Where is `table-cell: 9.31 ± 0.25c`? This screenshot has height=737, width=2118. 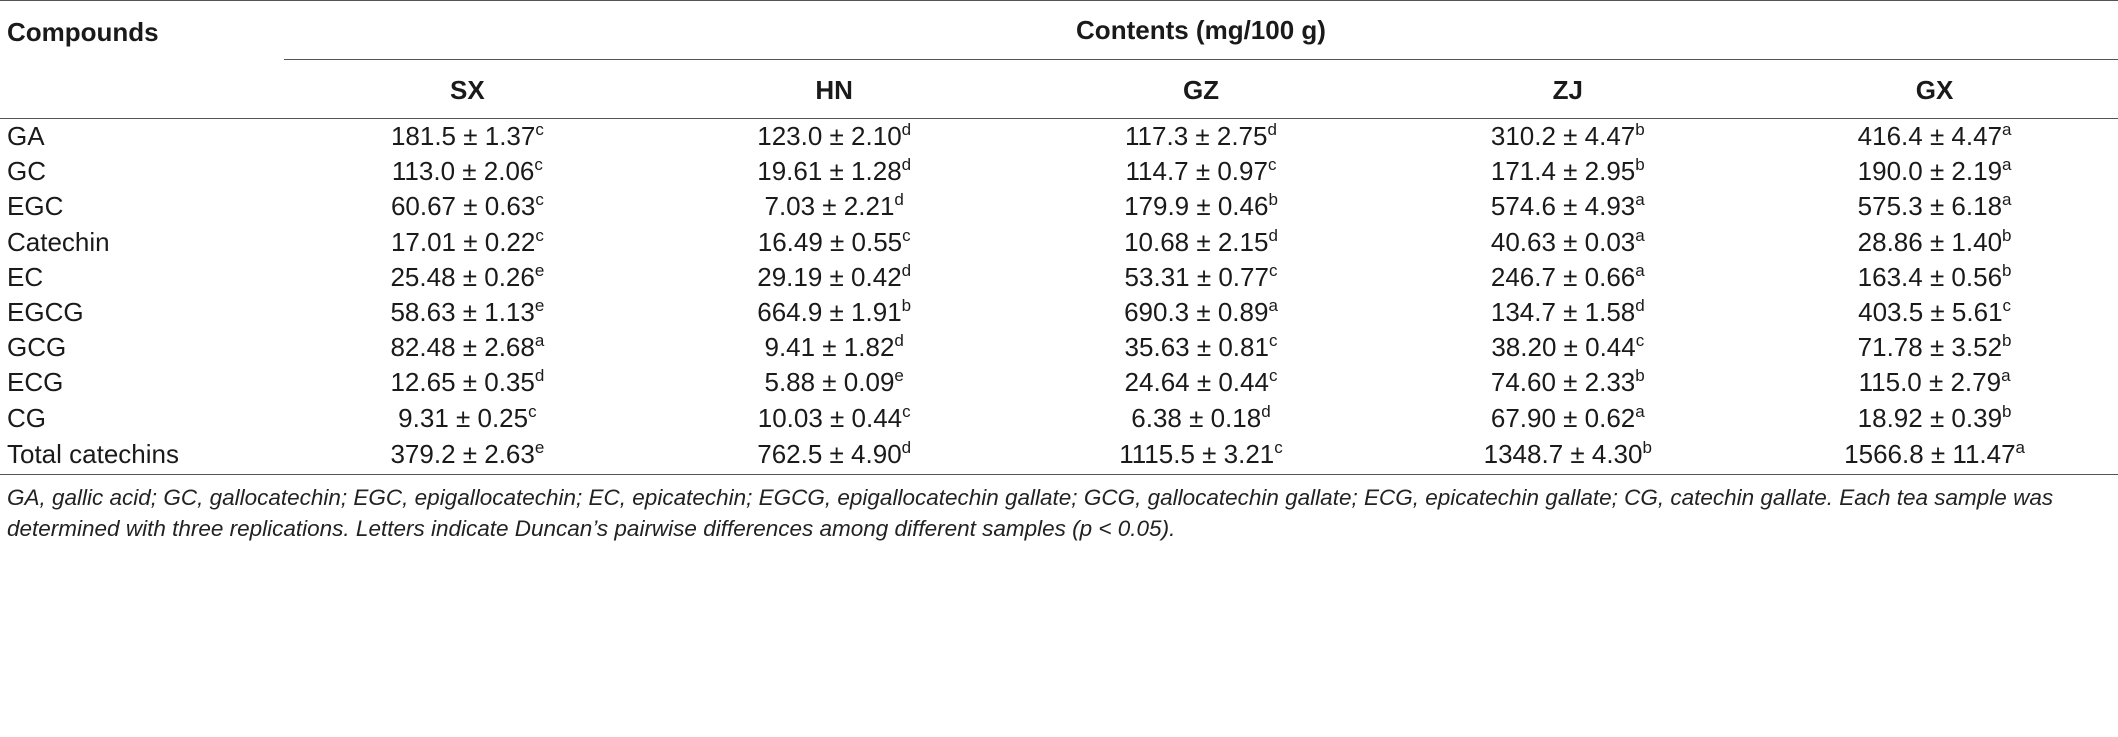
table-cell: 9.31 ± 0.25c is located at coordinates (467, 418).